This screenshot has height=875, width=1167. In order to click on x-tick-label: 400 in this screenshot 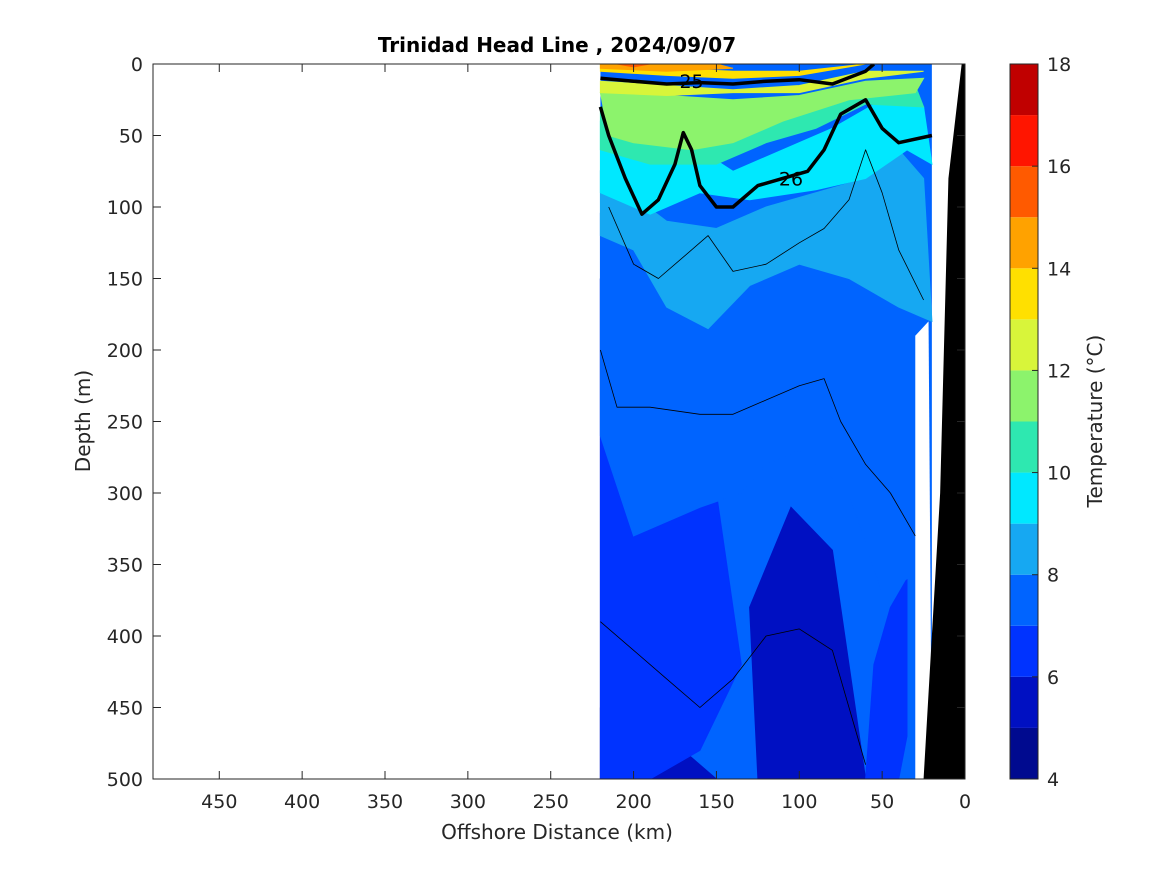, I will do `click(302, 802)`.